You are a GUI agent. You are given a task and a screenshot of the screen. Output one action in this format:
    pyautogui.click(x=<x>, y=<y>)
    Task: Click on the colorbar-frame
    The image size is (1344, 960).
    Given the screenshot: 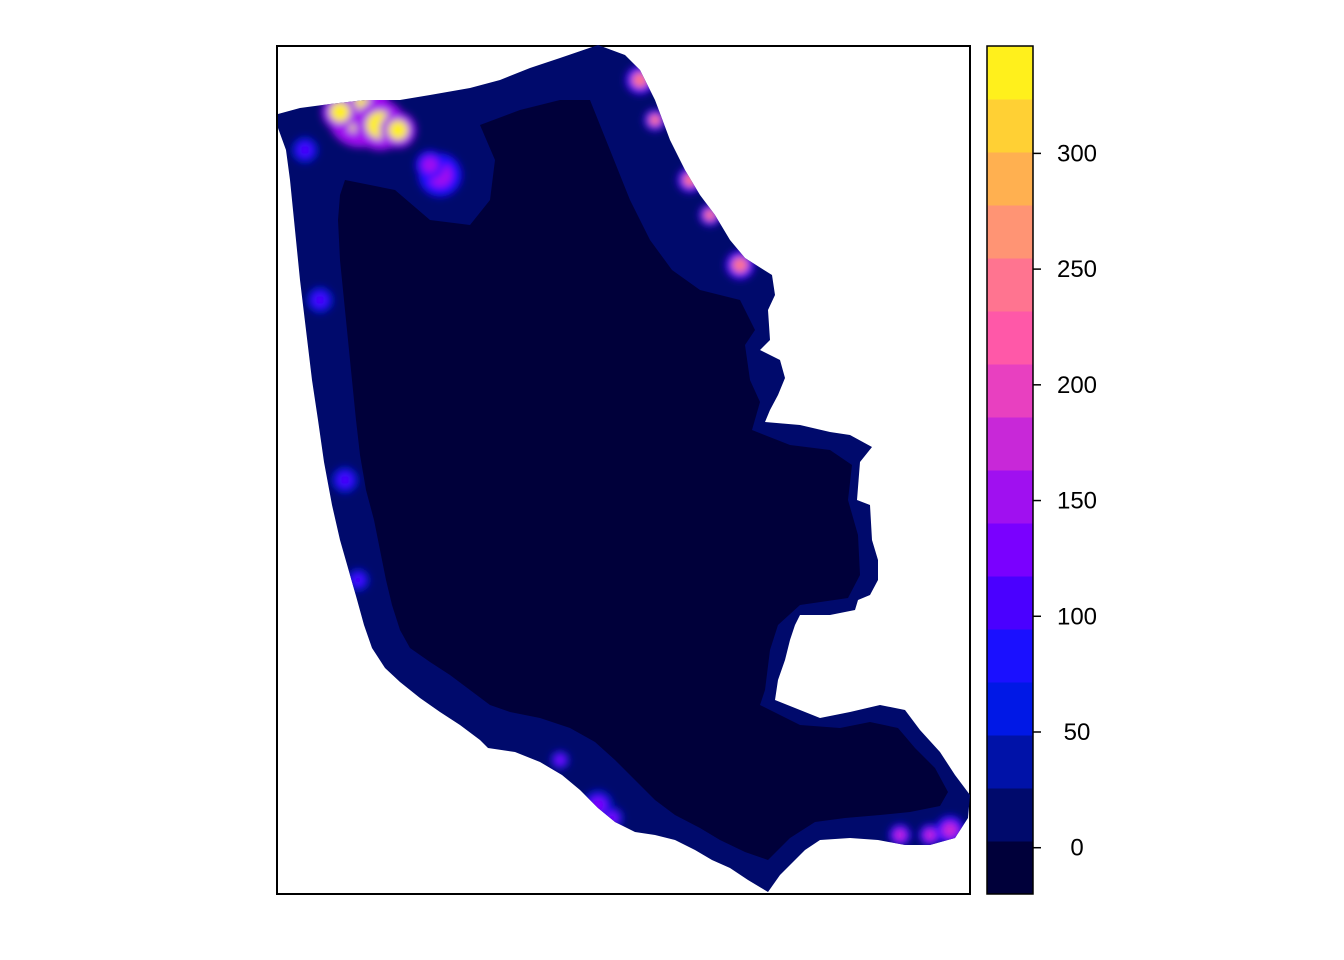 What is the action you would take?
    pyautogui.click(x=1010, y=470)
    